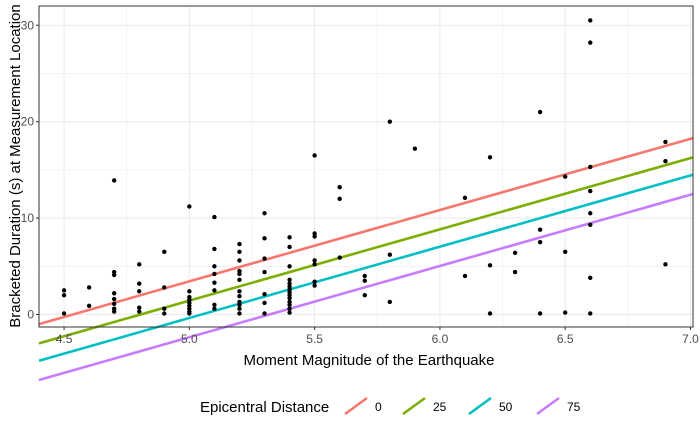 The height and width of the screenshot is (432, 700). What do you see at coordinates (314, 339) in the screenshot?
I see `x-tick-label: 5.5` at bounding box center [314, 339].